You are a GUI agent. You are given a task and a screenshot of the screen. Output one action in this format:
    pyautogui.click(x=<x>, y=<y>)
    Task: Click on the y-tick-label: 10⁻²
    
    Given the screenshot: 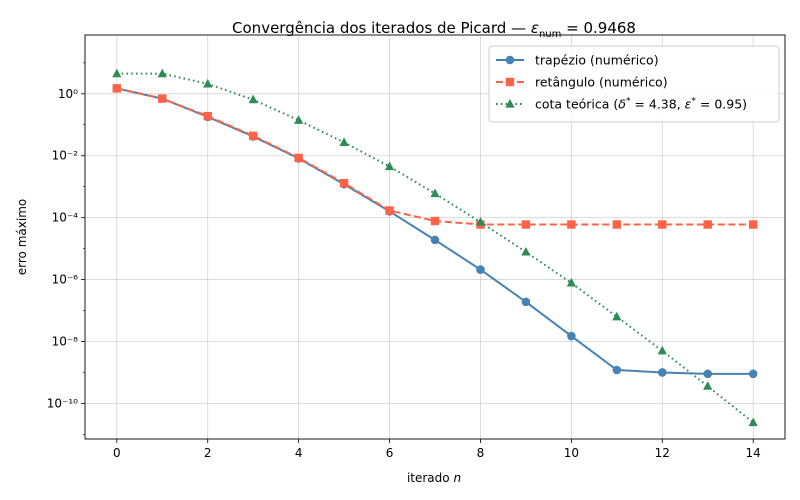 What is the action you would take?
    pyautogui.click(x=65, y=156)
    